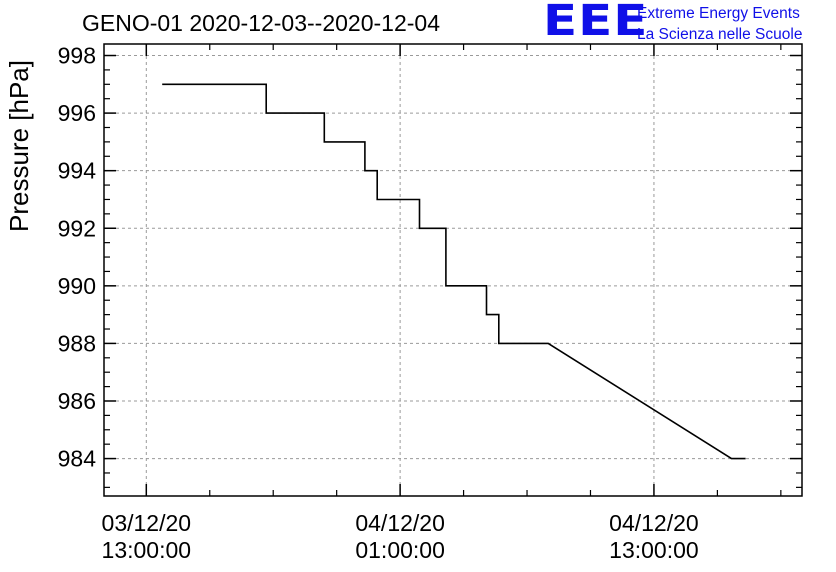  Describe the element at coordinates (77, 113) in the screenshot. I see `y-tick-label: 996` at that location.